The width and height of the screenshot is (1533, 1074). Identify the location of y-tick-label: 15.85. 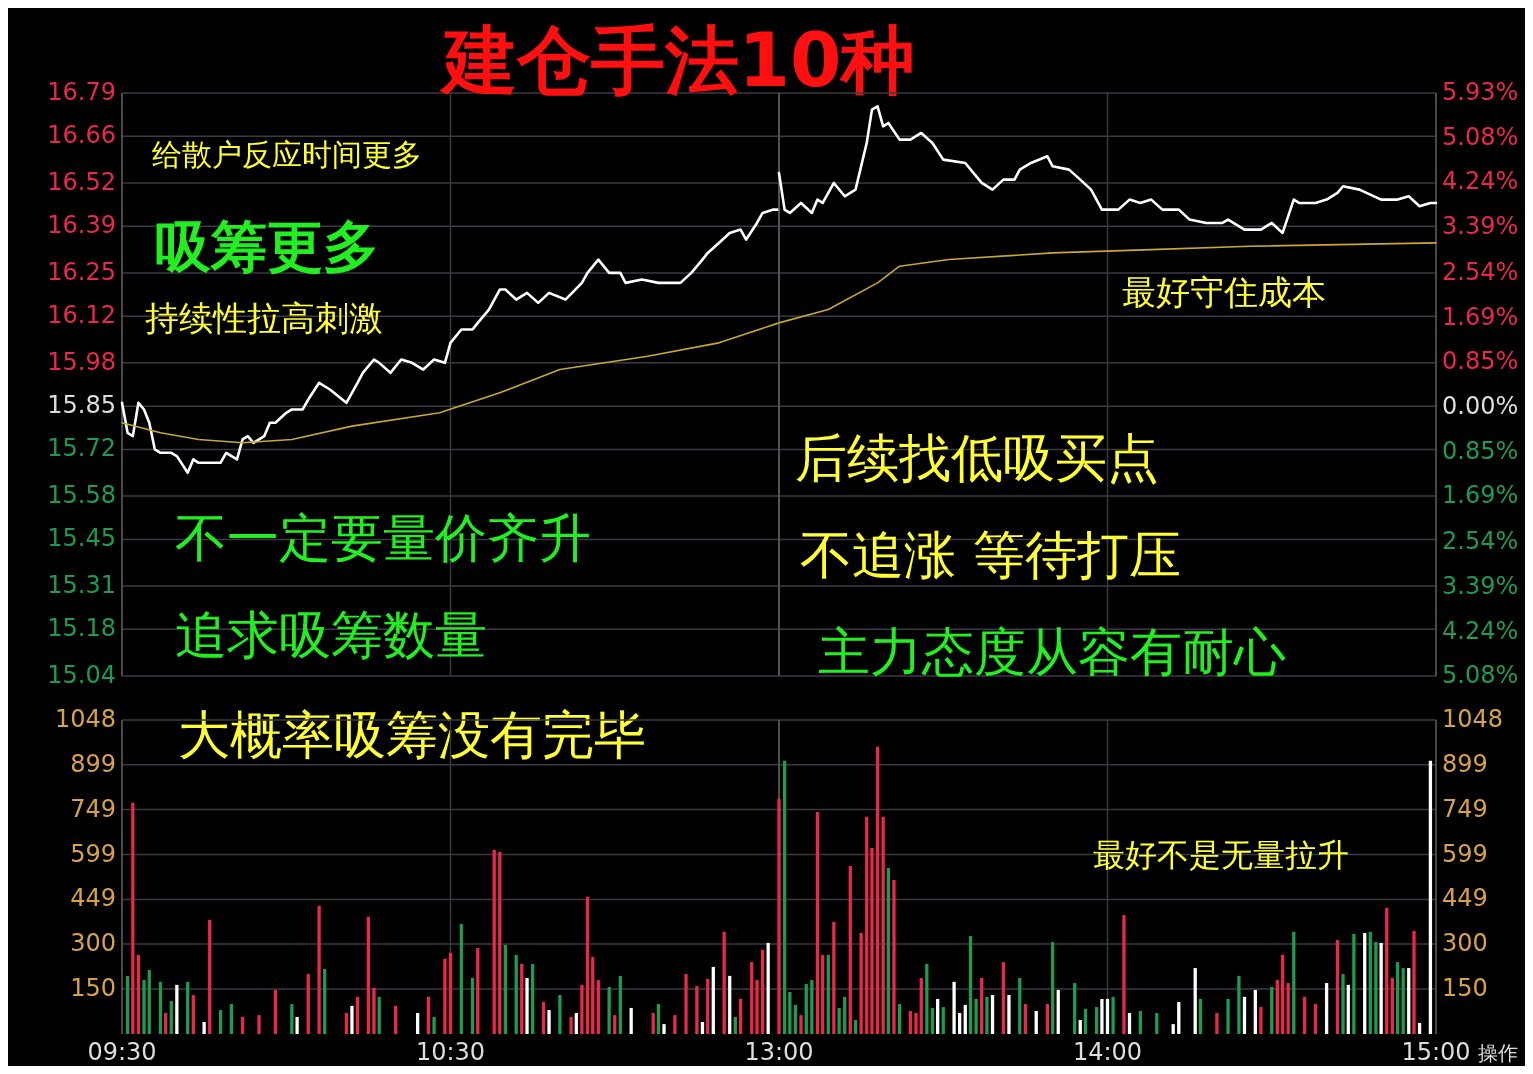
(81, 405).